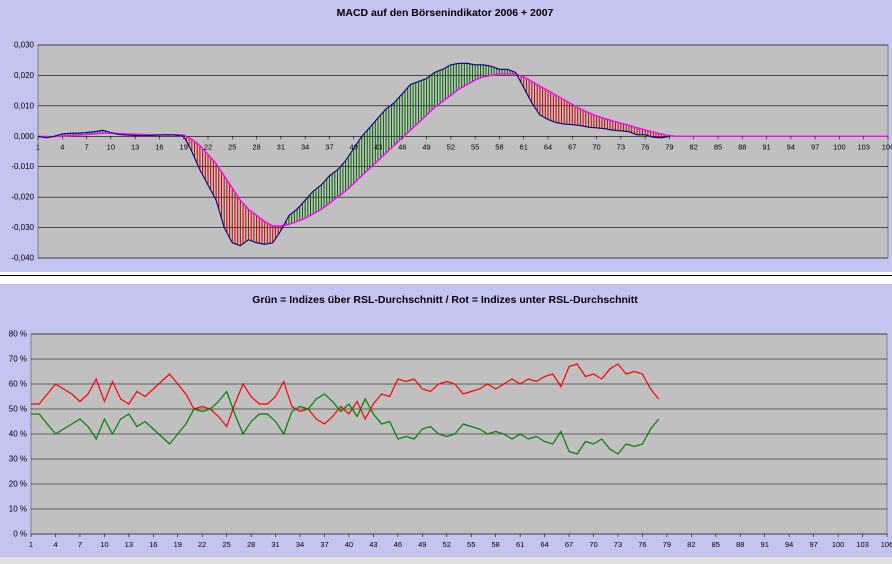 Image resolution: width=892 pixels, height=564 pixels. Describe the element at coordinates (18, 434) in the screenshot. I see `rsl-y-axis-labels: 80 % 70 % 60 % 50 % 40 % 30 % 20 % 10 % 0 %` at that location.